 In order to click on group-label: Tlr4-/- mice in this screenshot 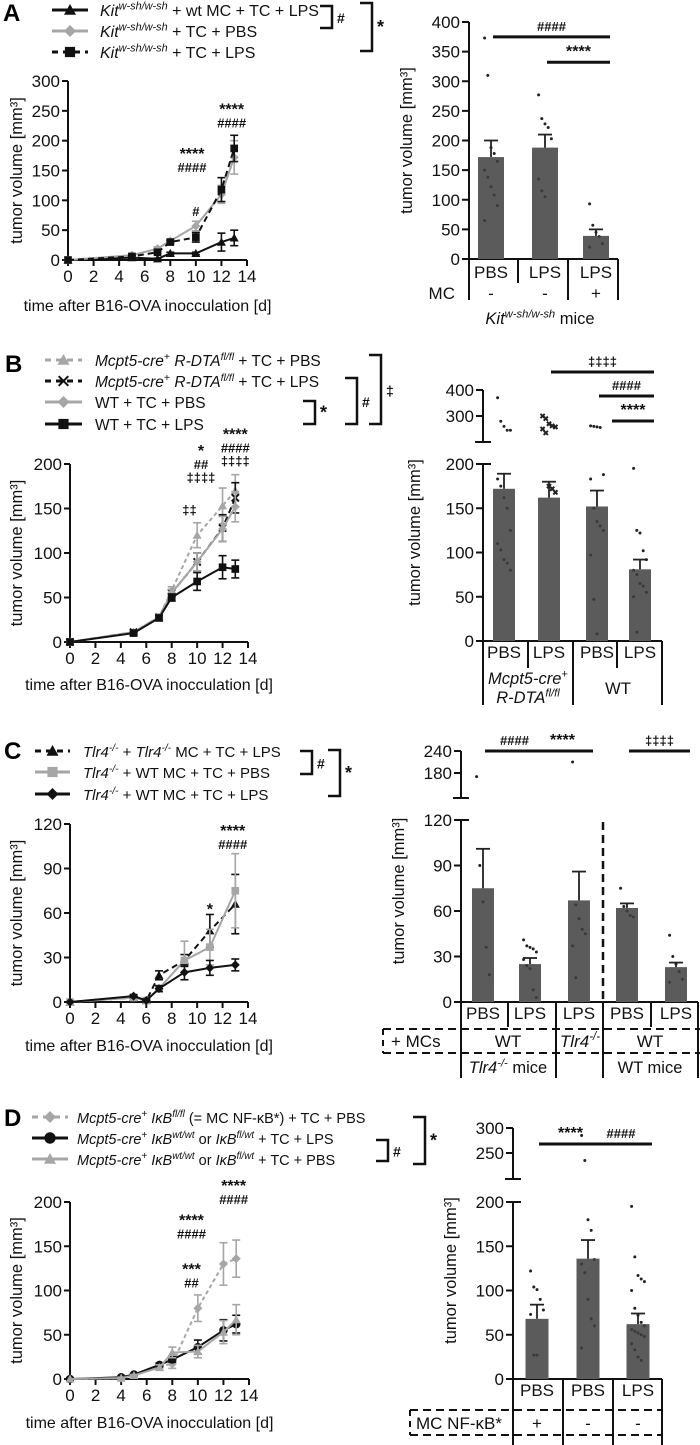, I will do `click(508, 1067)`.